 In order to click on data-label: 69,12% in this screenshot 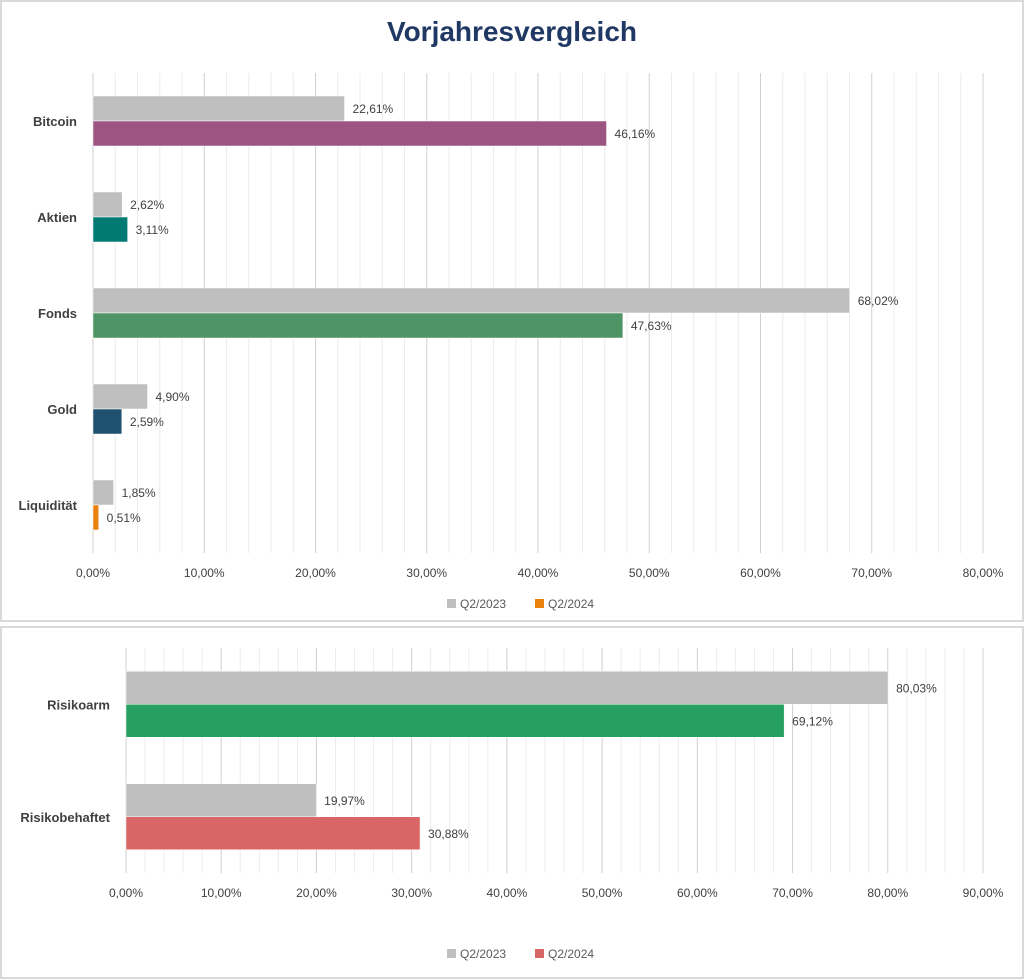, I will do `click(812, 721)`.